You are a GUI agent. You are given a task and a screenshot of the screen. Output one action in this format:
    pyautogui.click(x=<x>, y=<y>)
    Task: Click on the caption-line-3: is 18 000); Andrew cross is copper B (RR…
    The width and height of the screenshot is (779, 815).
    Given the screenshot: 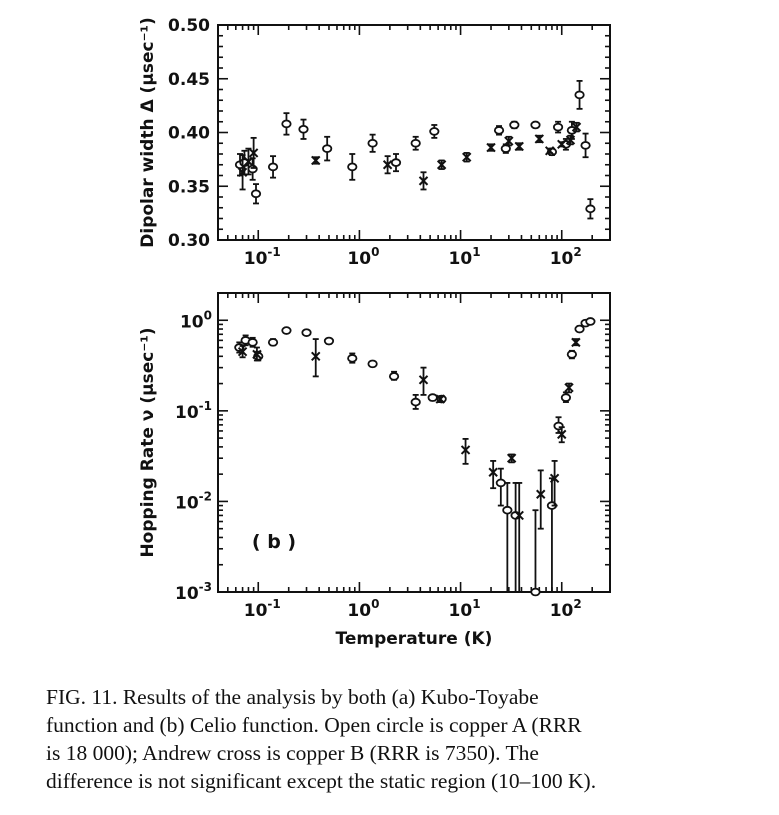 What is the action you would take?
    pyautogui.click(x=292, y=753)
    